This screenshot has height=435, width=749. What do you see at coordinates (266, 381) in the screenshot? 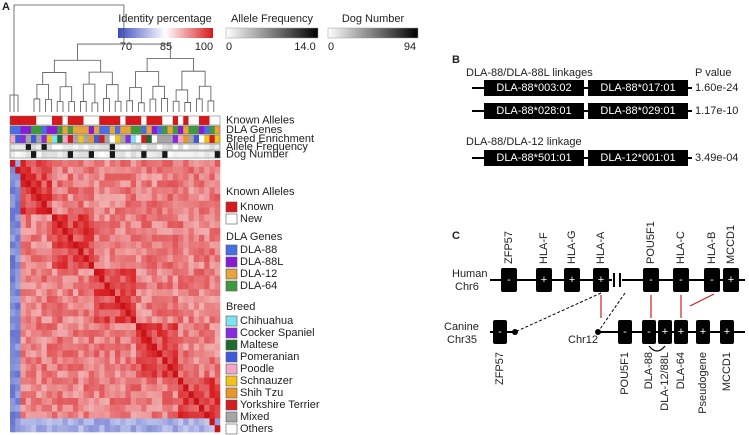
I see `legend-label: Schnauzer` at bounding box center [266, 381].